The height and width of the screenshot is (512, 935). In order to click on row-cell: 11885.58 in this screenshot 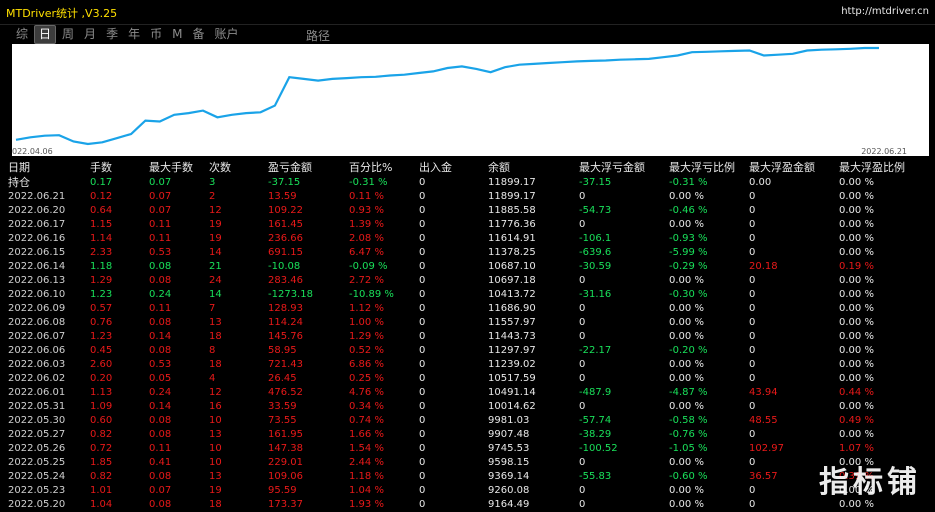, I will do `click(512, 210)`.